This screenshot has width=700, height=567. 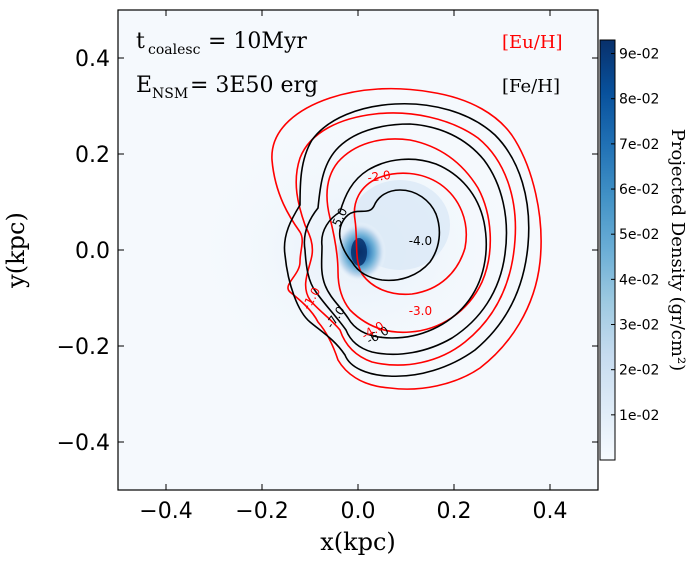 I want to click on contour-label: -4.0, so click(x=420, y=241).